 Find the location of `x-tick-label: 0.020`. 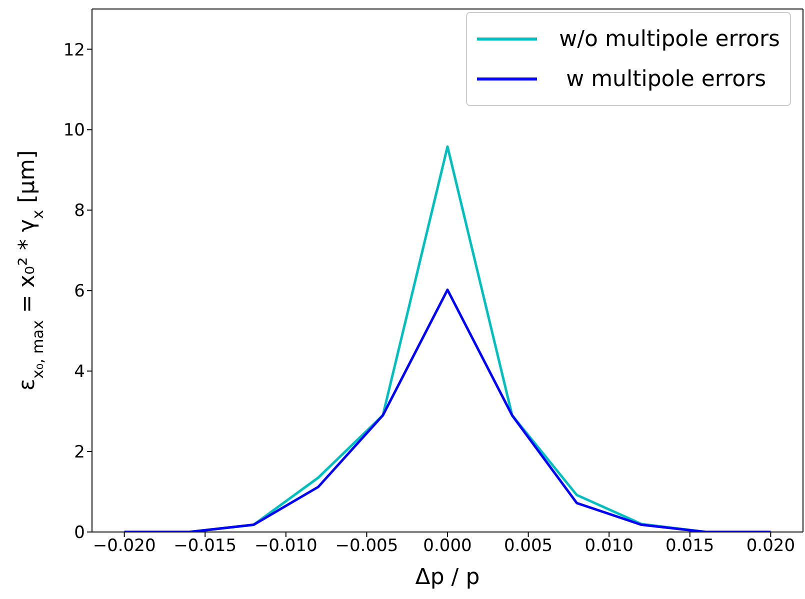

x-tick-label: 0.020 is located at coordinates (771, 546).